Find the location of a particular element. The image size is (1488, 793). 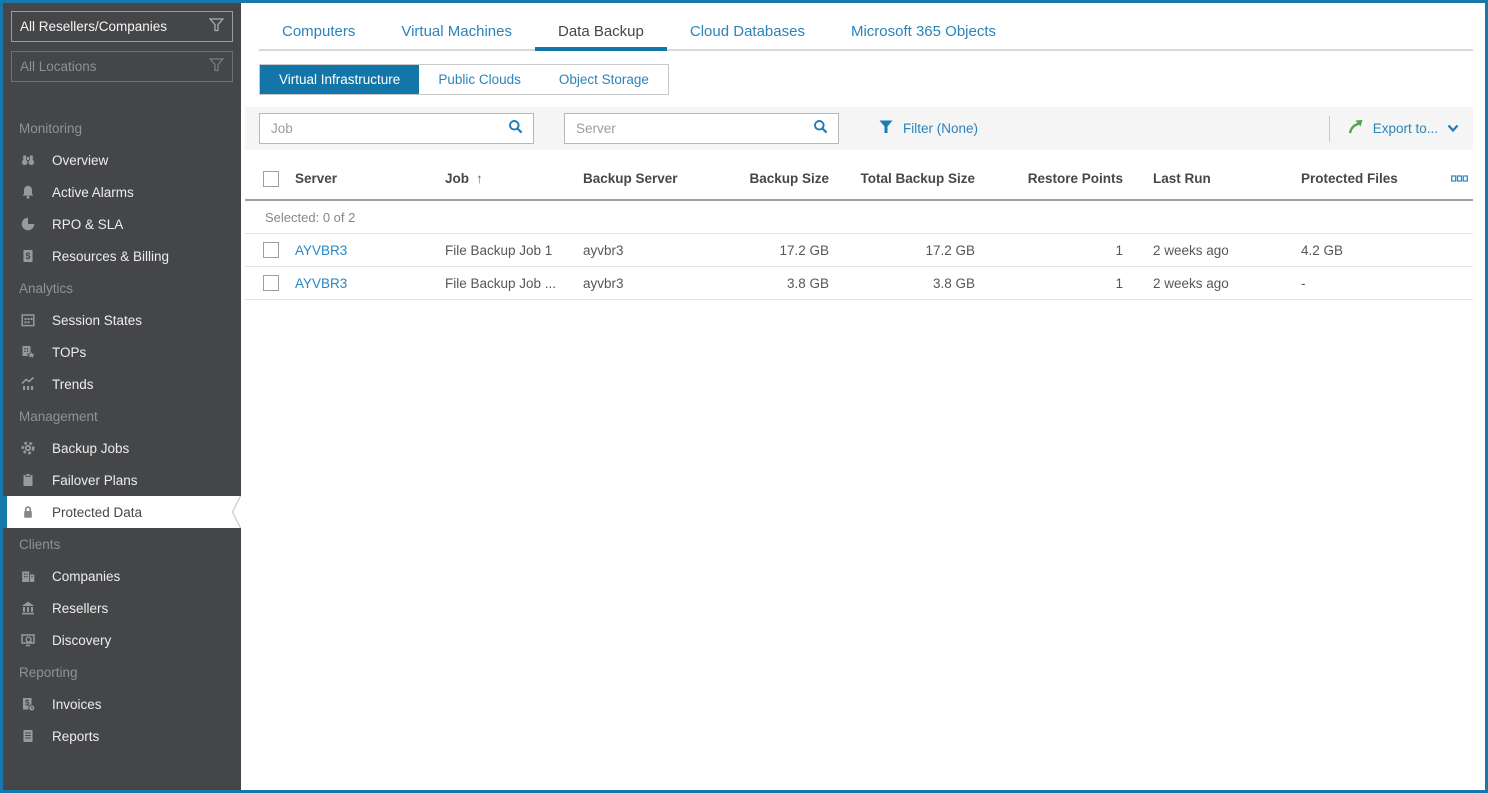

column-header-server: Server is located at coordinates (316, 178).